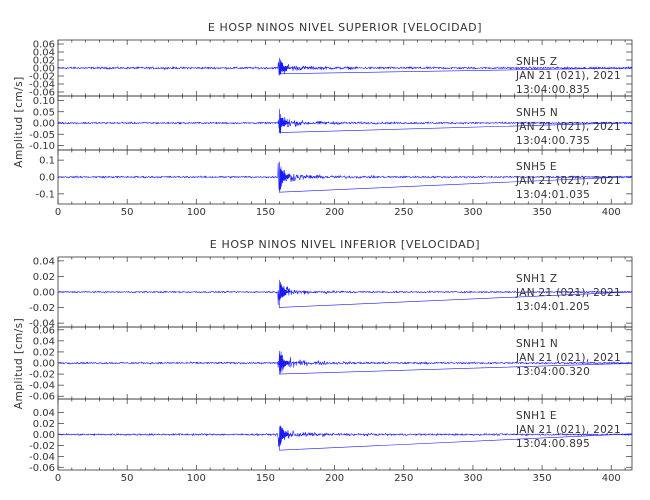 The height and width of the screenshot is (500, 650). I want to click on record-time: 13:04:00.895, so click(553, 444).